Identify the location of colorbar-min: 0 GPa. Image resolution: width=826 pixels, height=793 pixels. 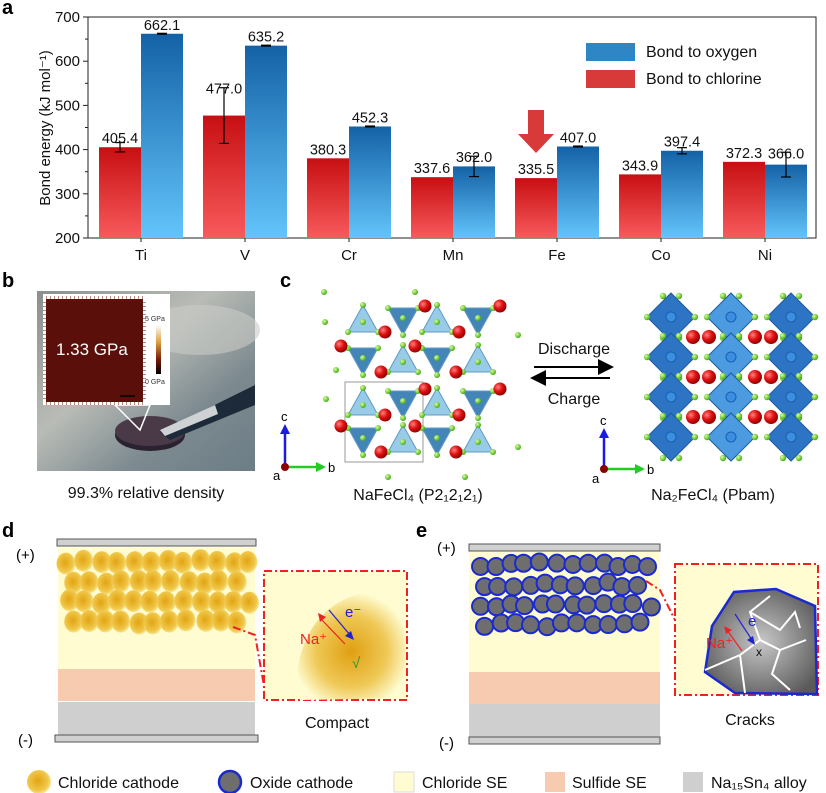
(155, 382).